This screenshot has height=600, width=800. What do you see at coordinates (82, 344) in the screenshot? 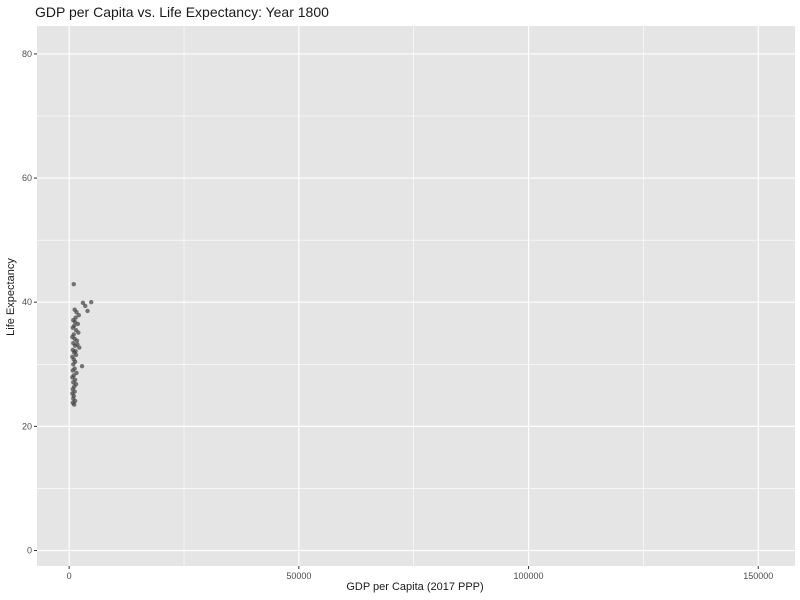
I see `data-points` at bounding box center [82, 344].